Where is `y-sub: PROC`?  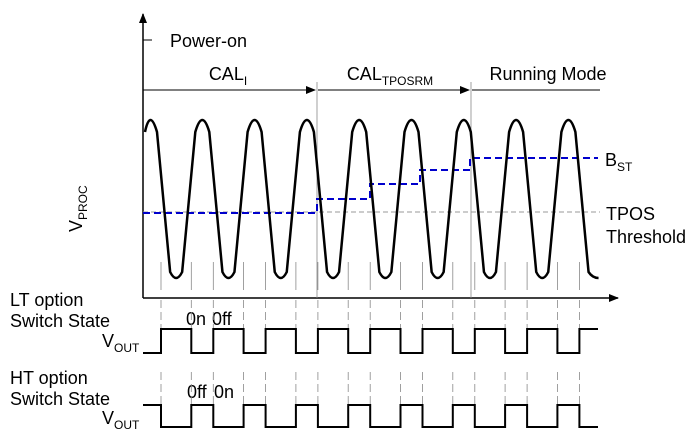 y-sub: PROC is located at coordinates (83, 202).